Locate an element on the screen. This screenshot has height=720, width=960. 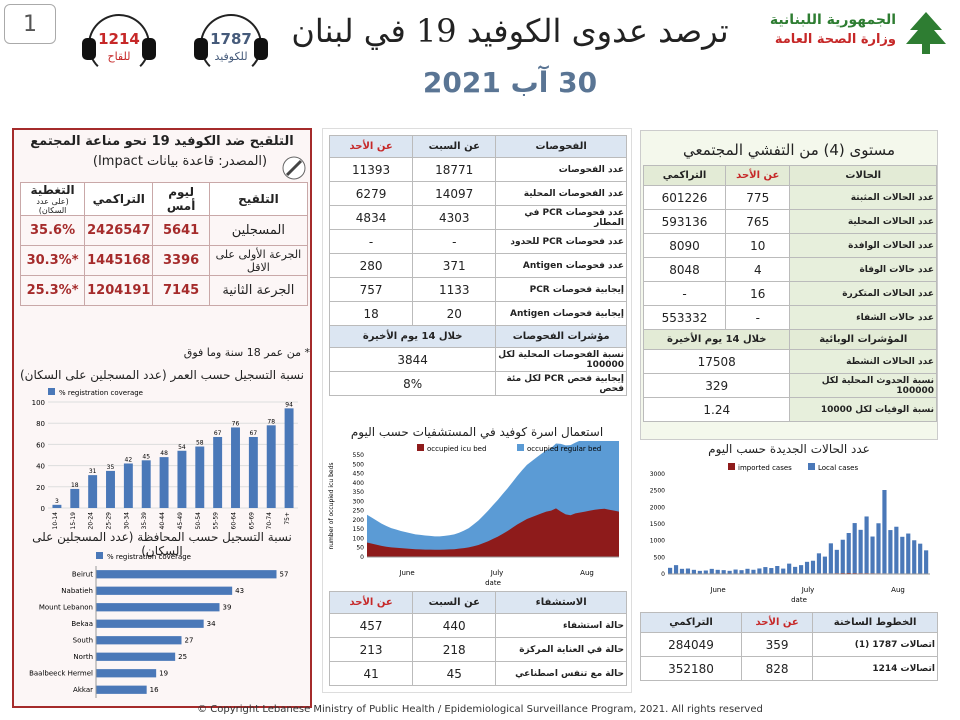
x-tick-label: 20-24 is located at coordinates (91, 521).